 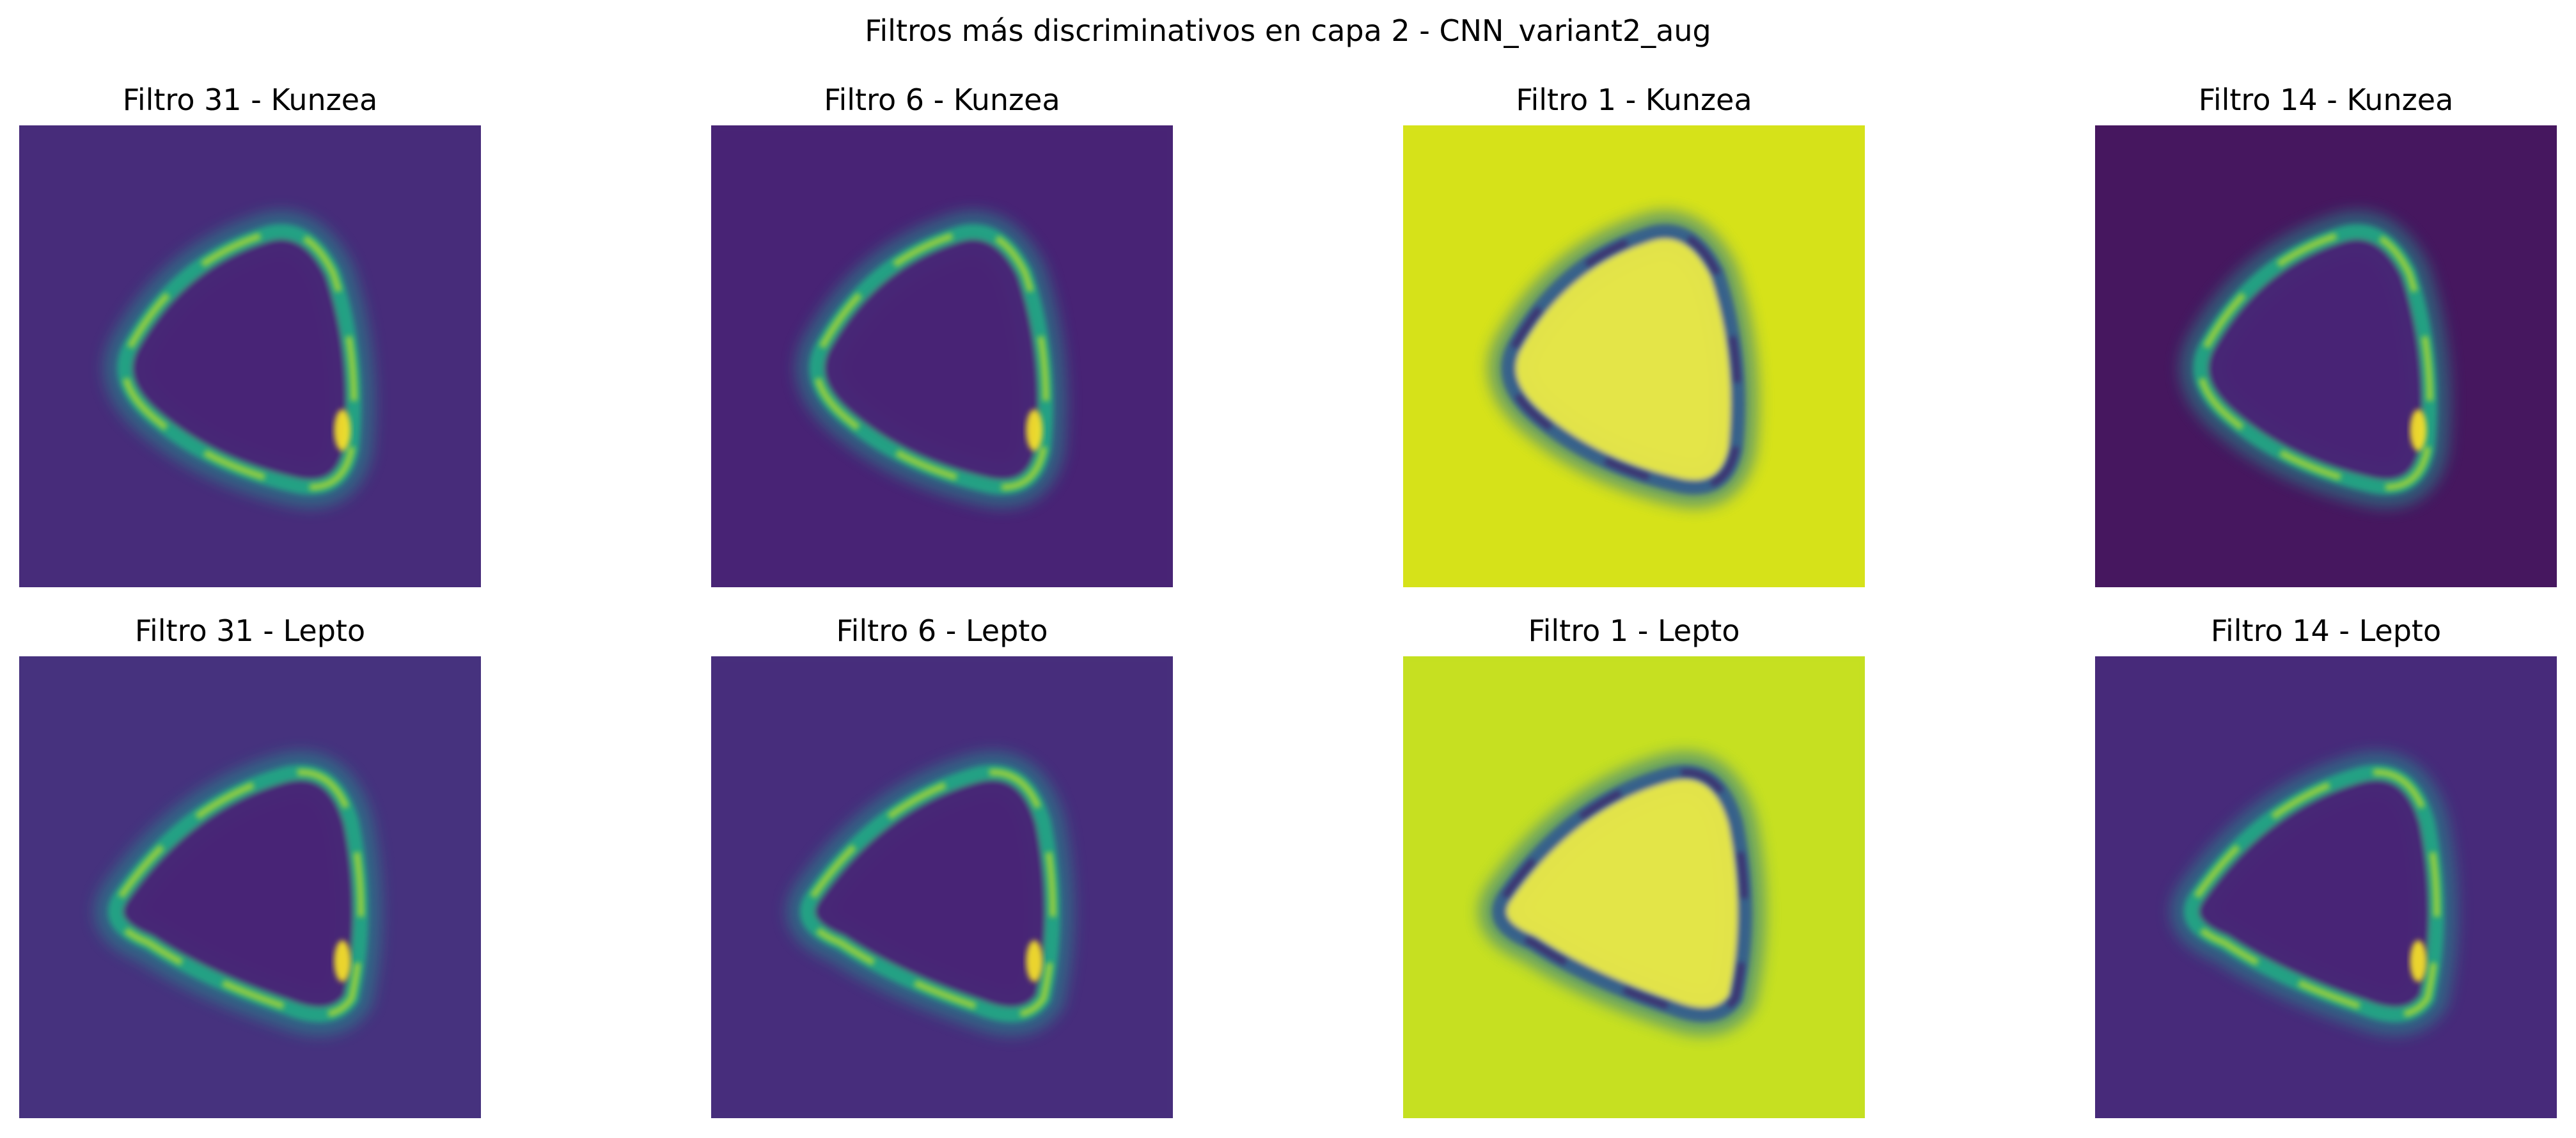 I want to click on panel-title: Filtro 14 - Kunzea, so click(x=2326, y=100).